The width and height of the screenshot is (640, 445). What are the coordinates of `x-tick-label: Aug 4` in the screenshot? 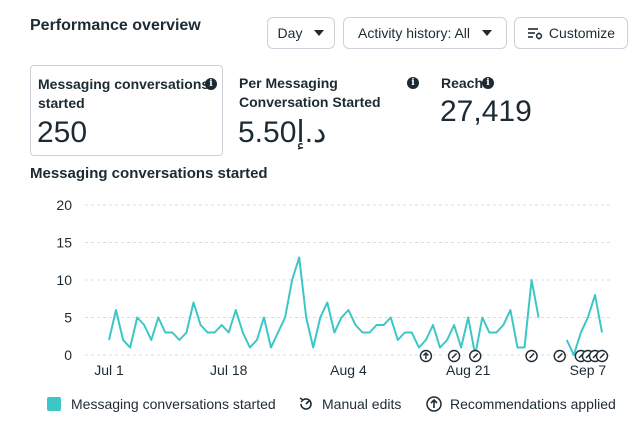 It's located at (348, 370).